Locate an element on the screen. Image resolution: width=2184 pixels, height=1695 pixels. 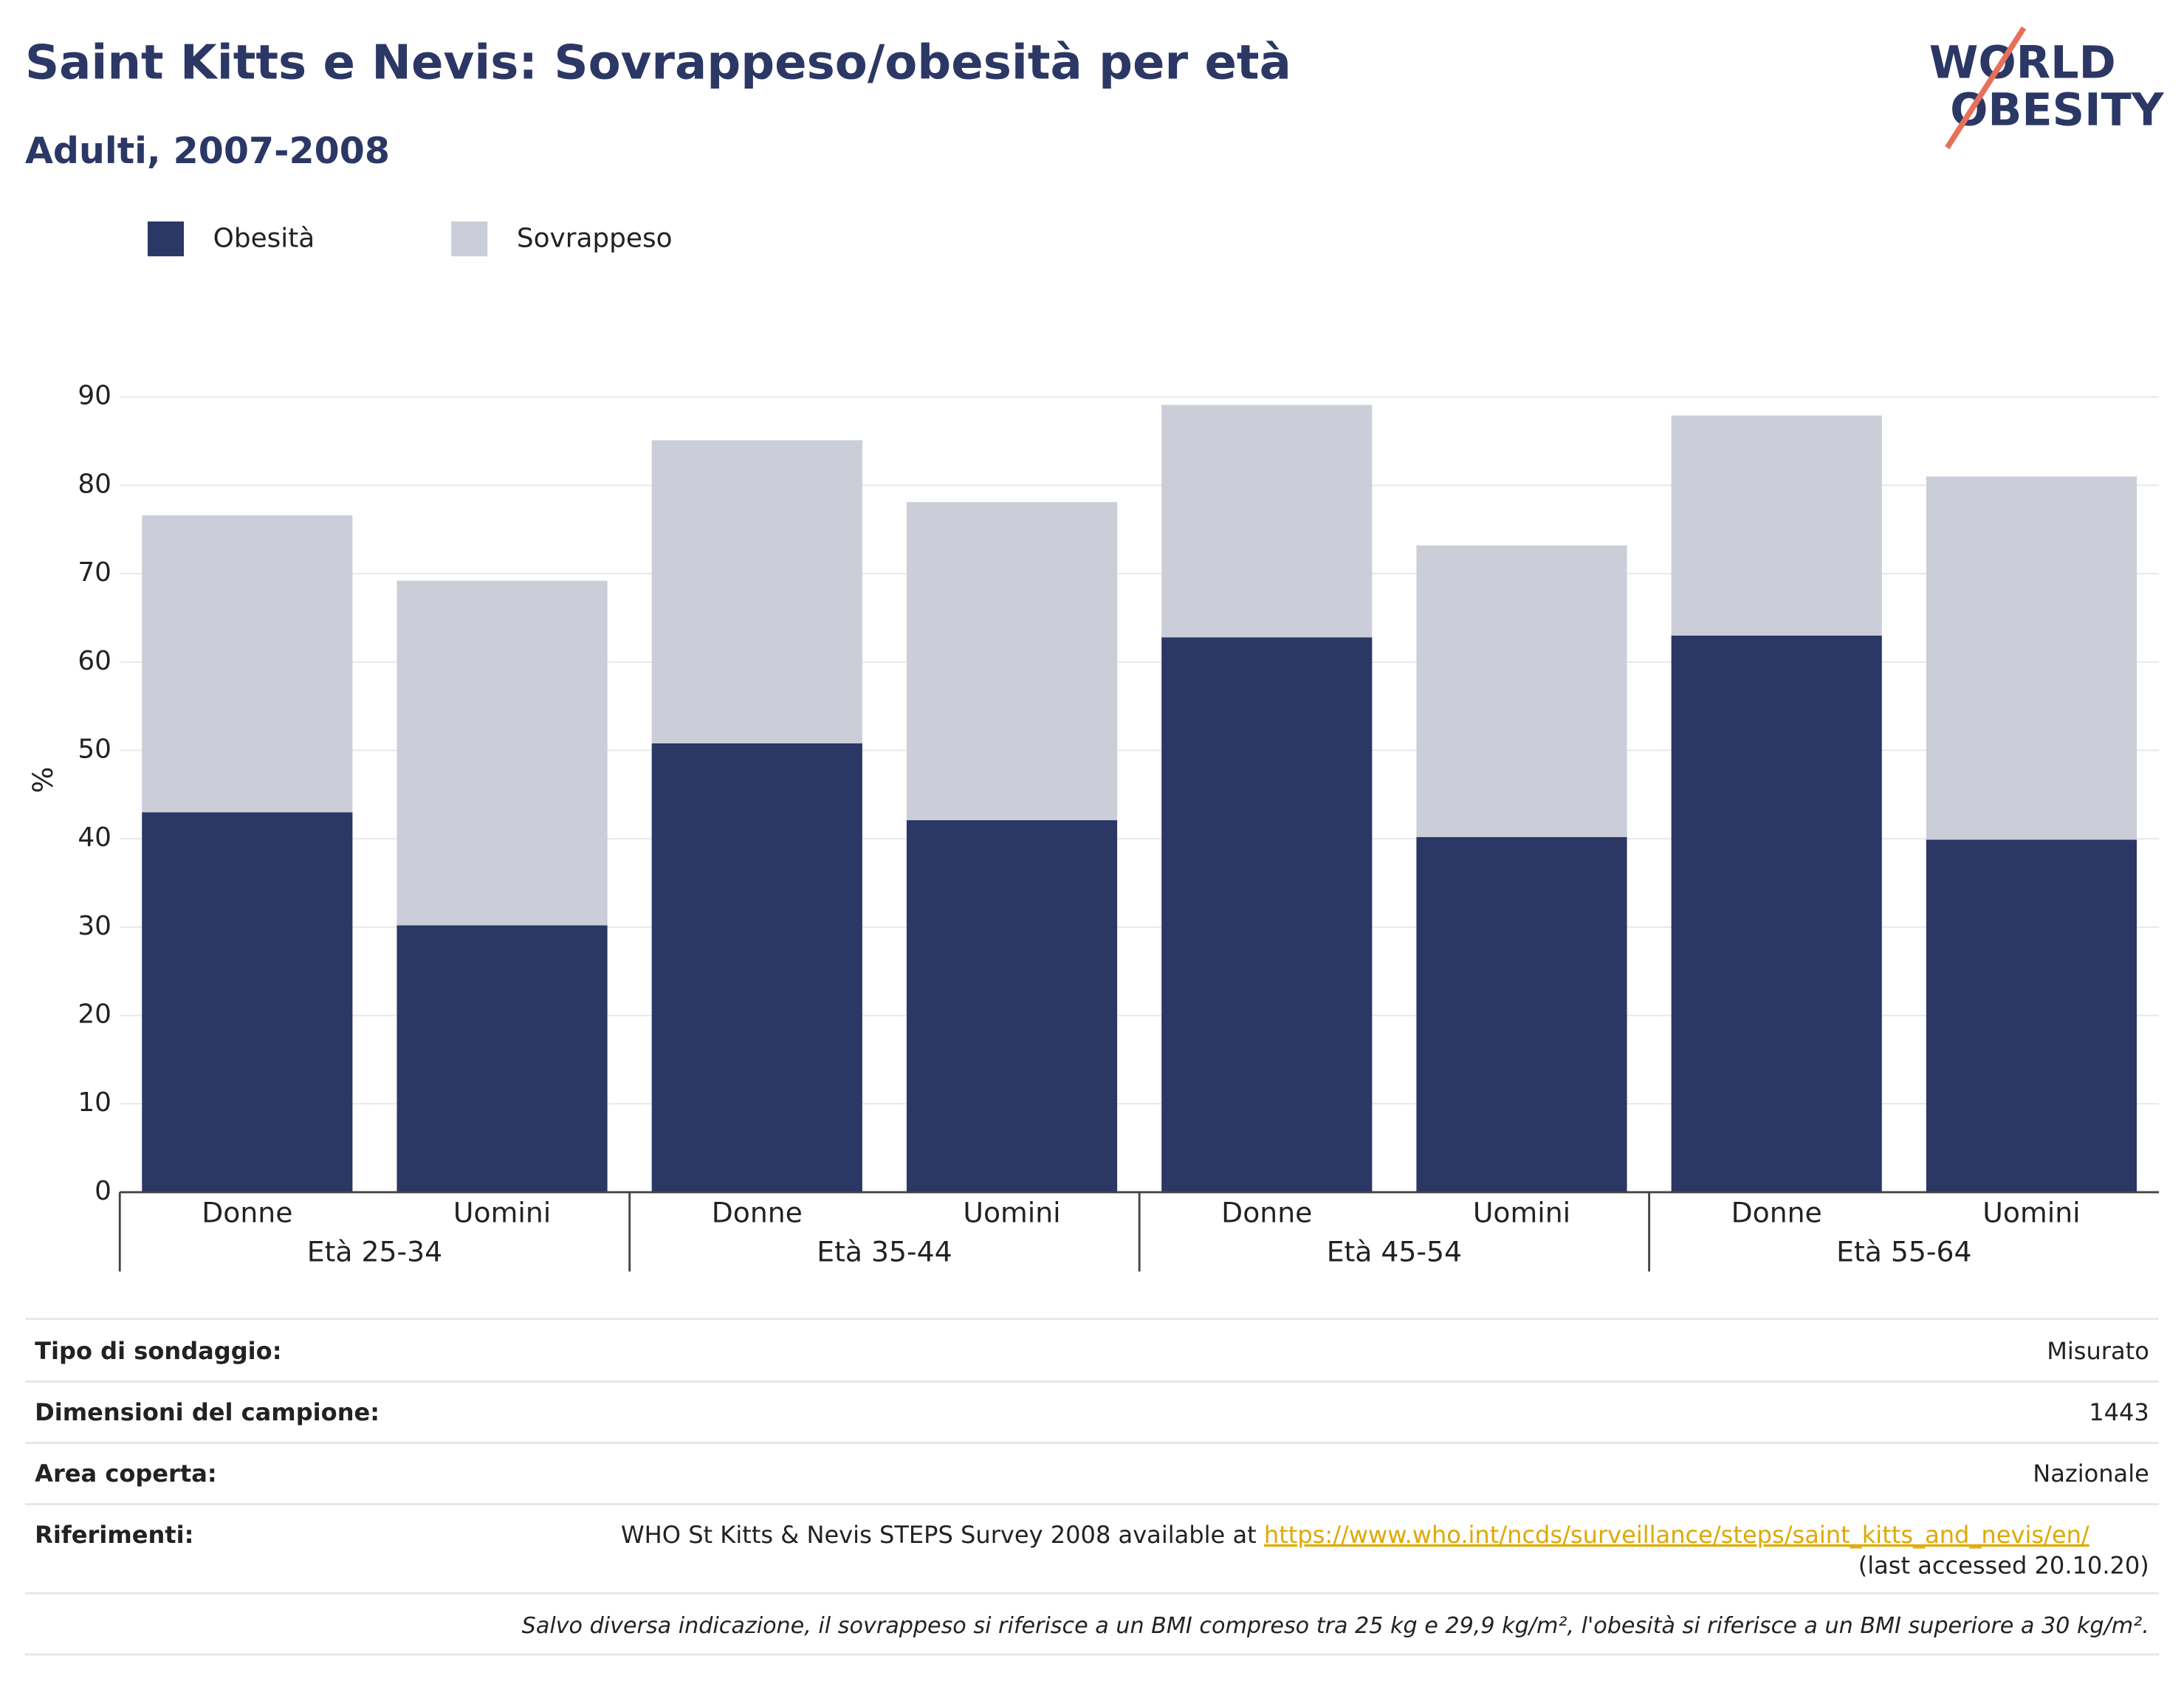
y-axis-label: % is located at coordinates (43, 780).